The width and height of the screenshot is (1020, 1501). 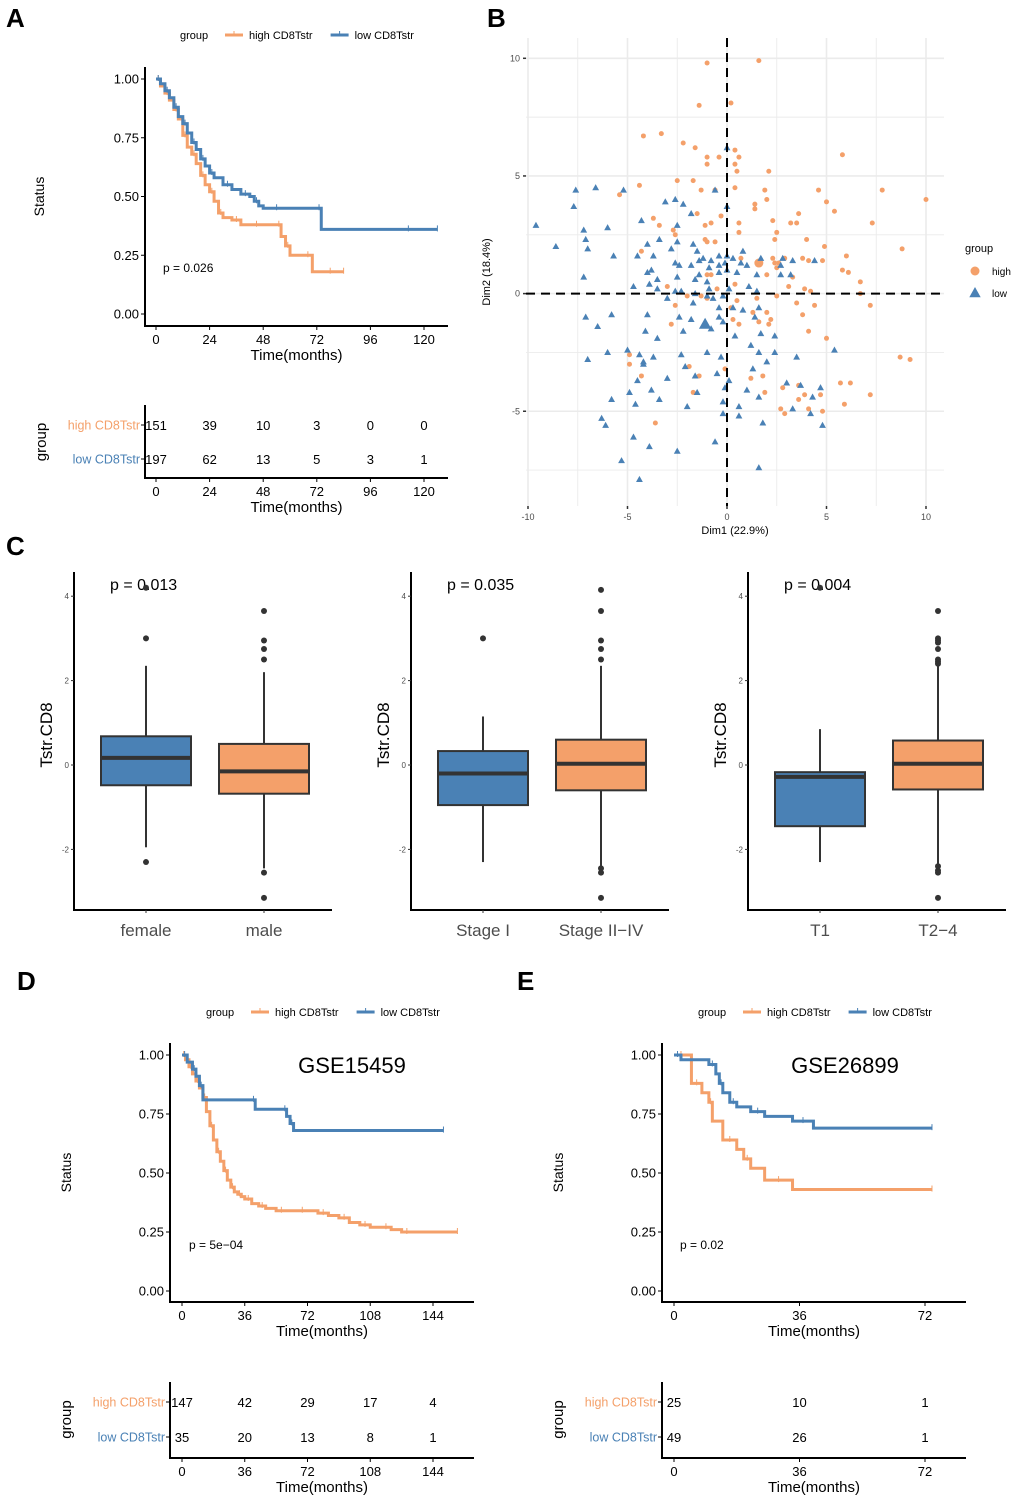 I want to click on risk-count: 49, so click(x=674, y=1437).